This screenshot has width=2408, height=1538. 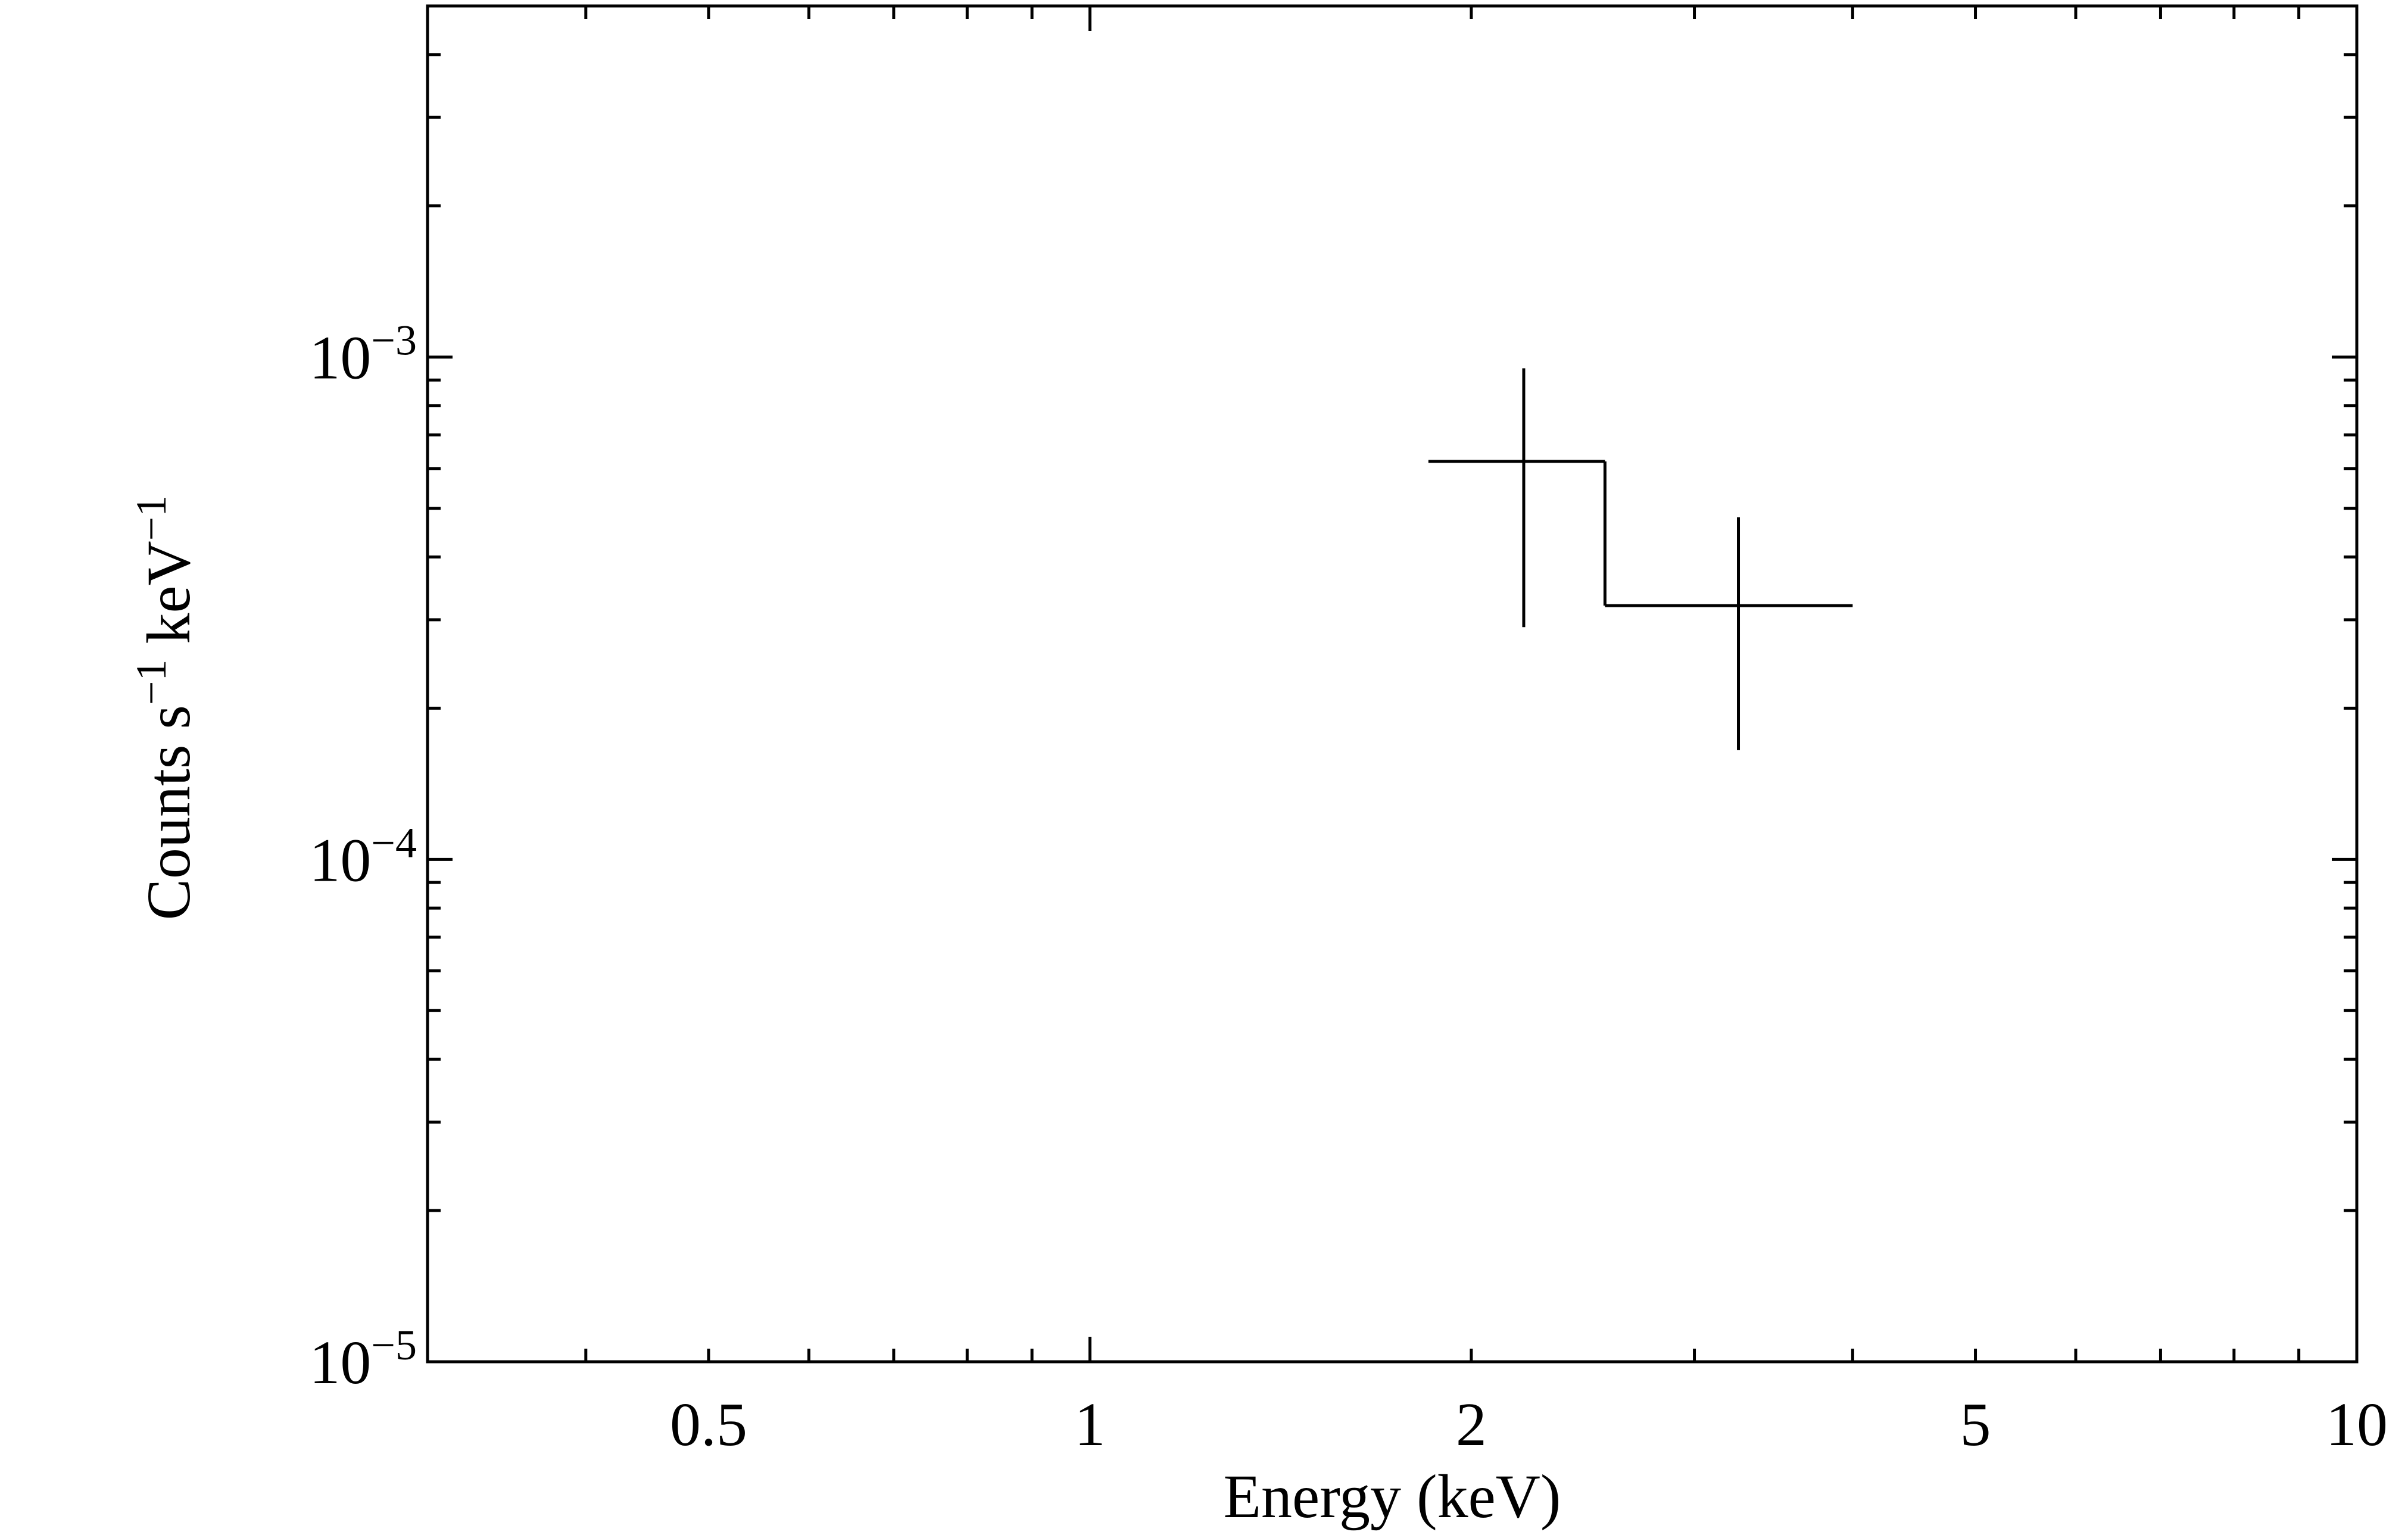 I want to click on x-tick-labels: 0.5 1 2 5 10, so click(x=1529, y=1424).